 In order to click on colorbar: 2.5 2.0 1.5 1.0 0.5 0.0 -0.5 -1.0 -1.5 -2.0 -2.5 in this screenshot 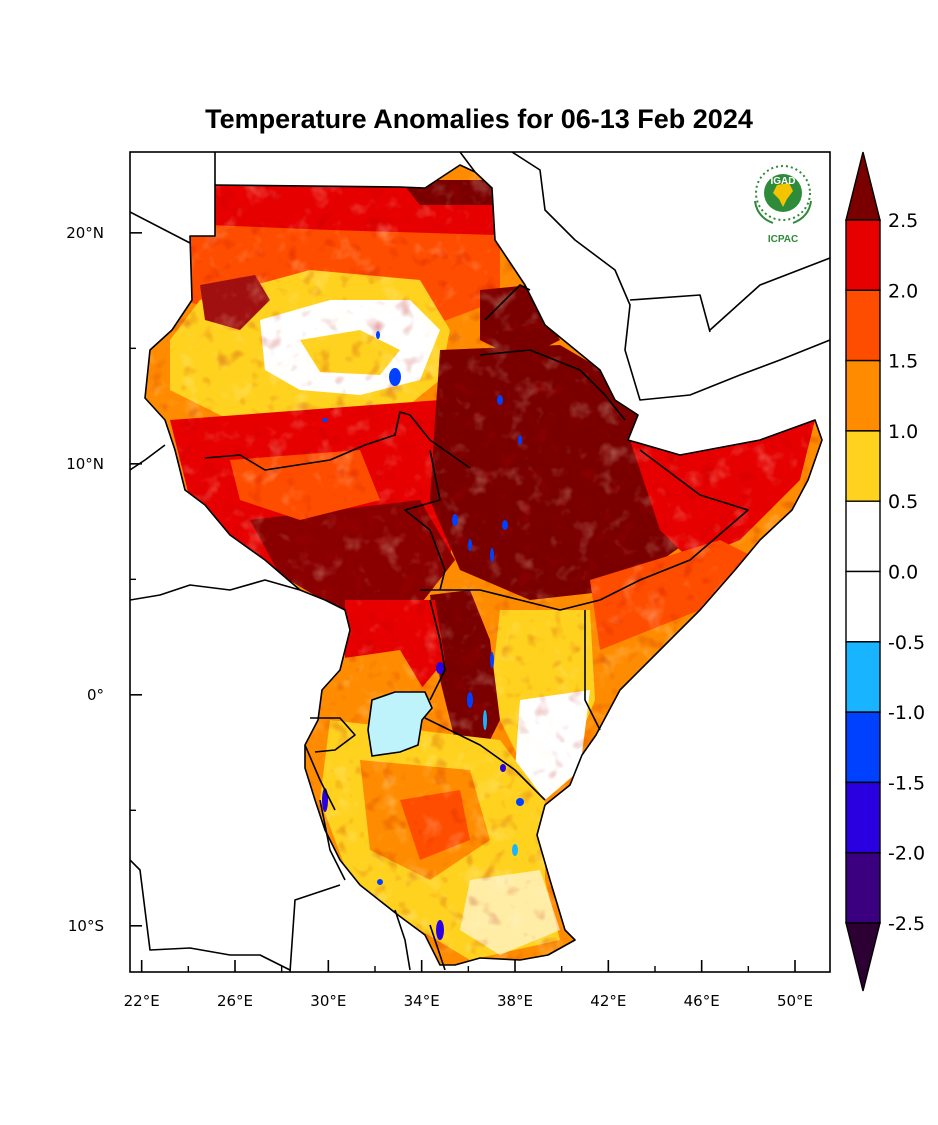, I will do `click(885, 571)`.